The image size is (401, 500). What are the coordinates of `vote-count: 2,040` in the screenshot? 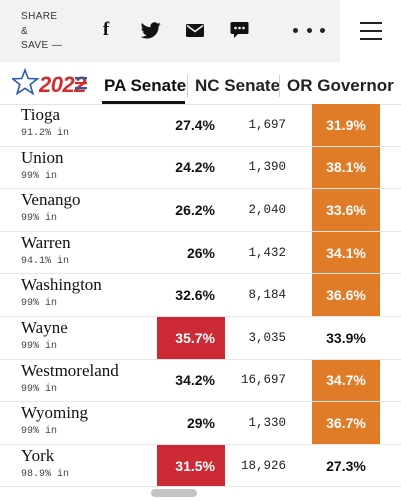 It's located at (267, 209).